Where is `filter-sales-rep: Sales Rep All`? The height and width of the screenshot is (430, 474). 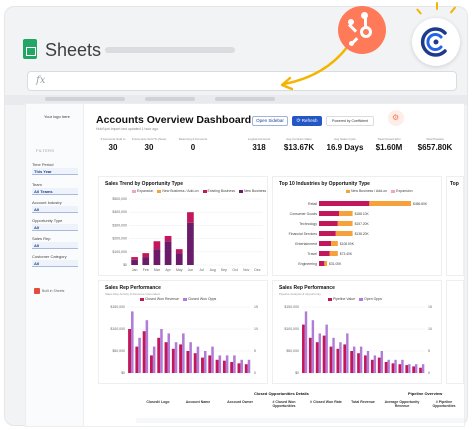
filter-sales-rep: Sales Rep All is located at coordinates (55, 242).